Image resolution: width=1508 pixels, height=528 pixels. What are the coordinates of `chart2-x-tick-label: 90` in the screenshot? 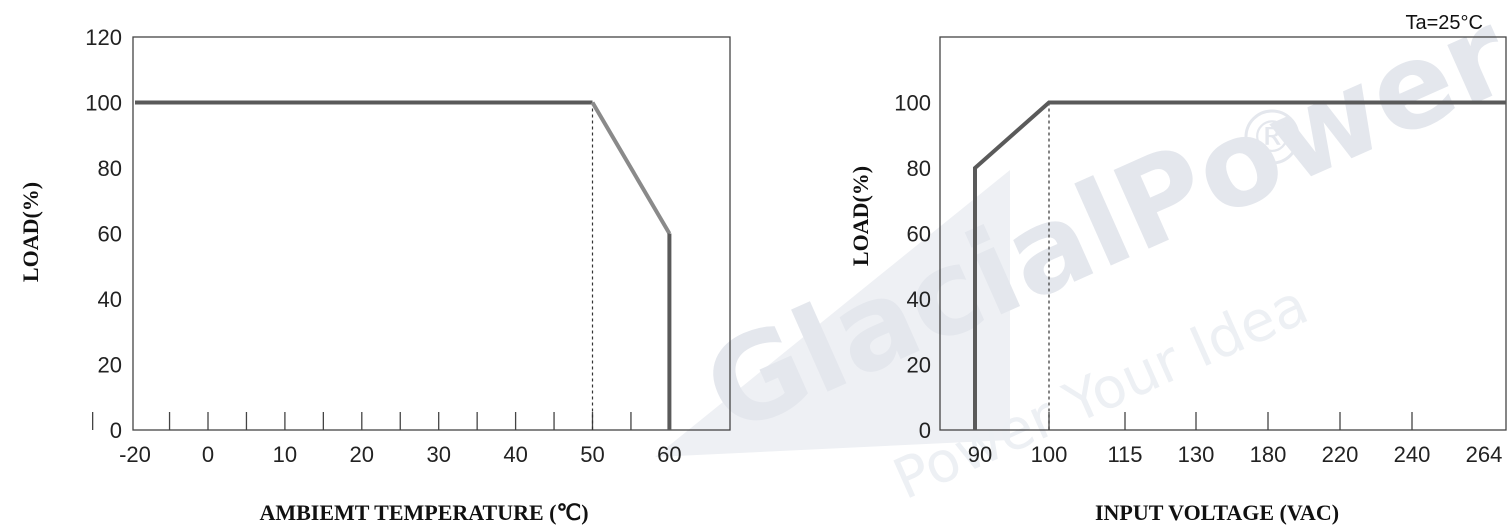 It's located at (980, 454).